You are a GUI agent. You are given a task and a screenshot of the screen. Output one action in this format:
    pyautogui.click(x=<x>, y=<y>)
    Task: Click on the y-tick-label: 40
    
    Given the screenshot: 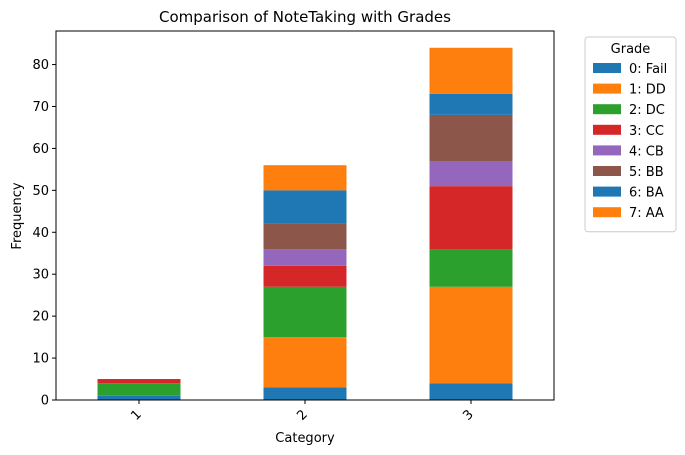 What is the action you would take?
    pyautogui.click(x=40, y=233)
    